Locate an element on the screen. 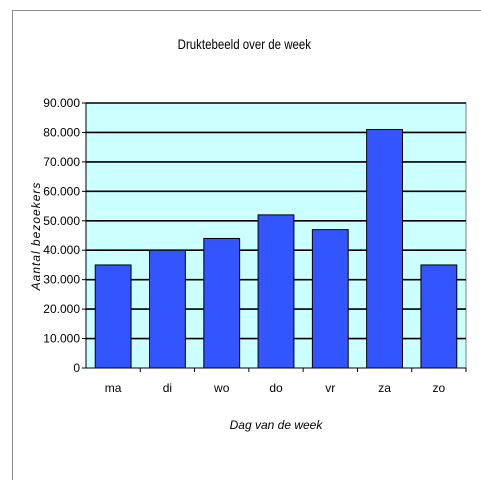 This screenshot has height=483, width=481. y-tick-label: 40.000 is located at coordinates (61, 250).